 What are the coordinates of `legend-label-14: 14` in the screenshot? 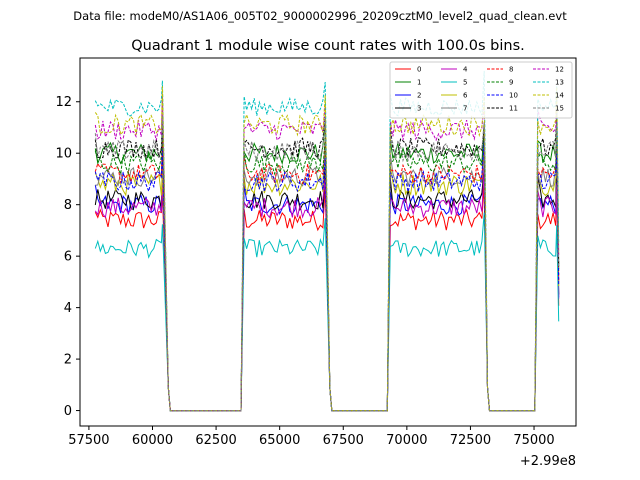 It's located at (559, 96).